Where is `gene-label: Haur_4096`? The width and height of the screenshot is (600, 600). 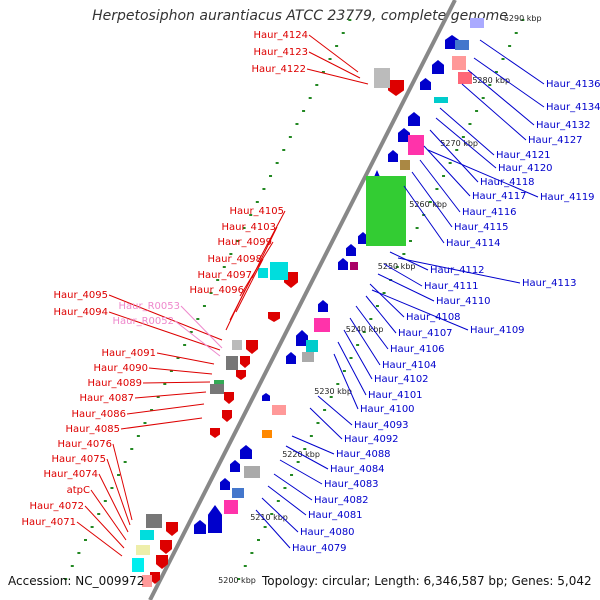 gene-label: Haur_4096 is located at coordinates (216, 290).